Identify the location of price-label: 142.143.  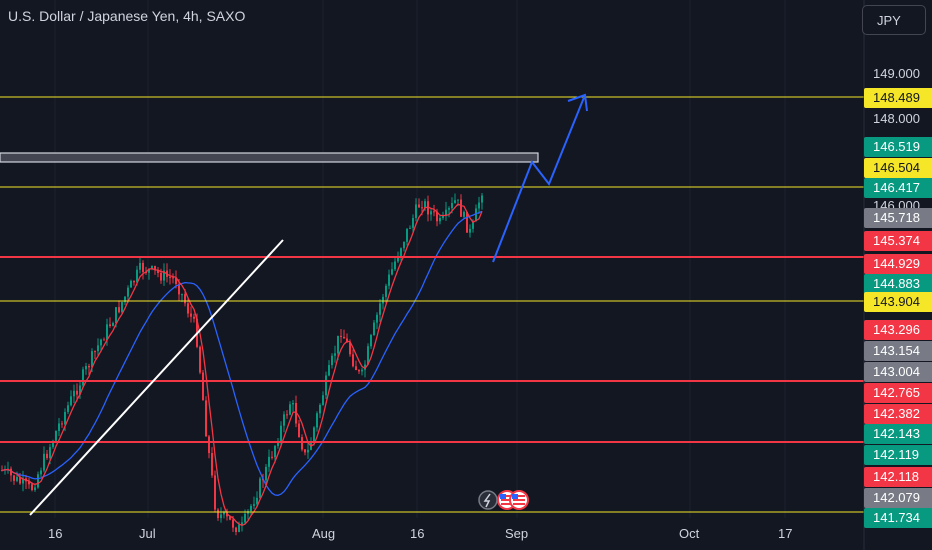
(898, 434).